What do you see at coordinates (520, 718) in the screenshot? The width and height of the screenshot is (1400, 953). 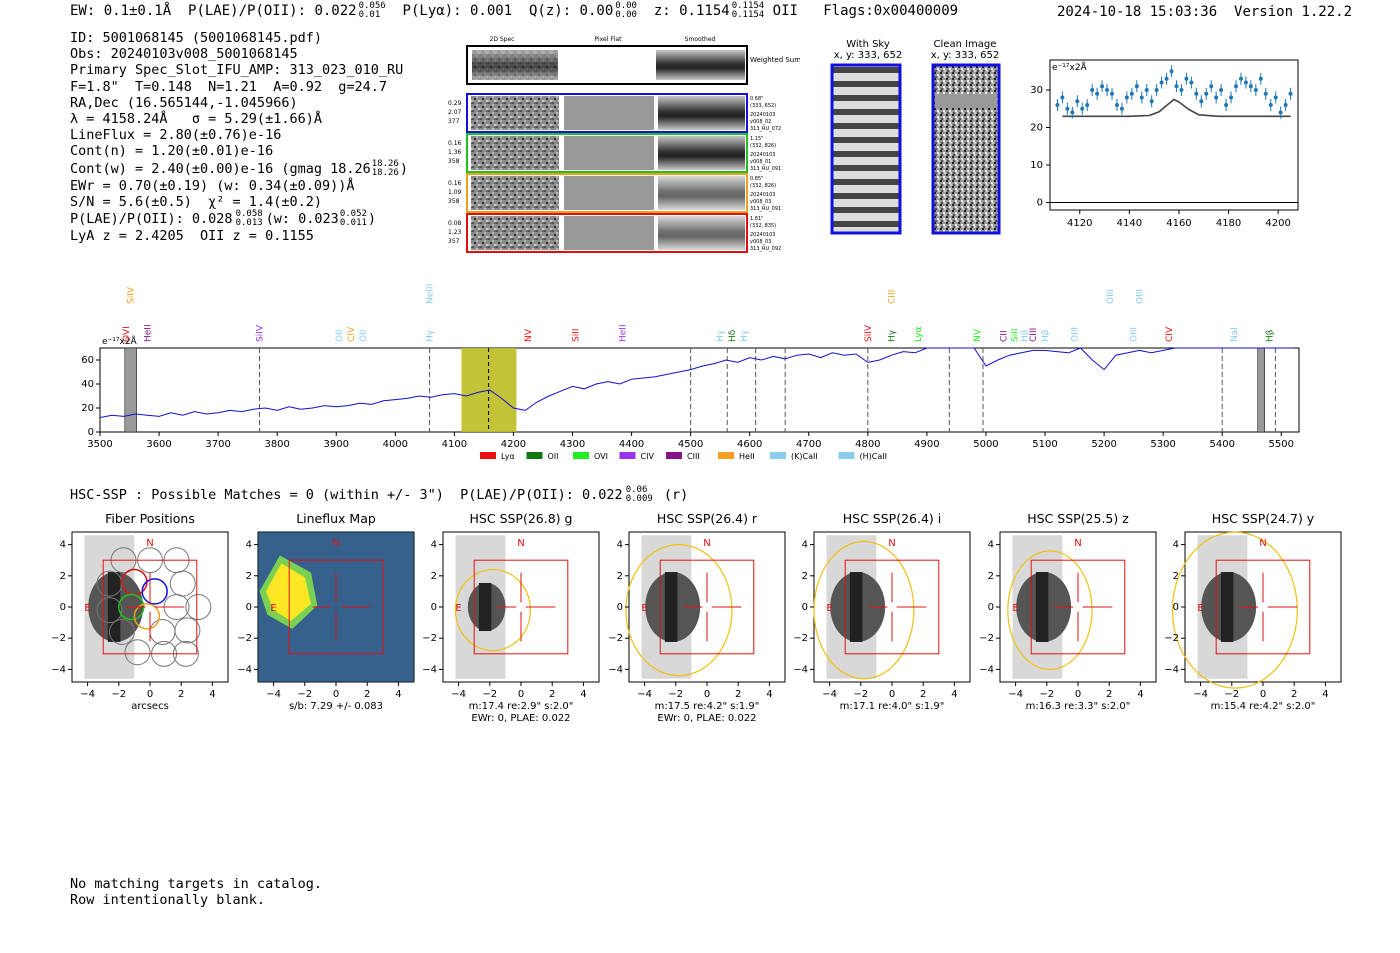 I see `hsc-caption-2: EWr: 0, PLAE: 0.022` at bounding box center [520, 718].